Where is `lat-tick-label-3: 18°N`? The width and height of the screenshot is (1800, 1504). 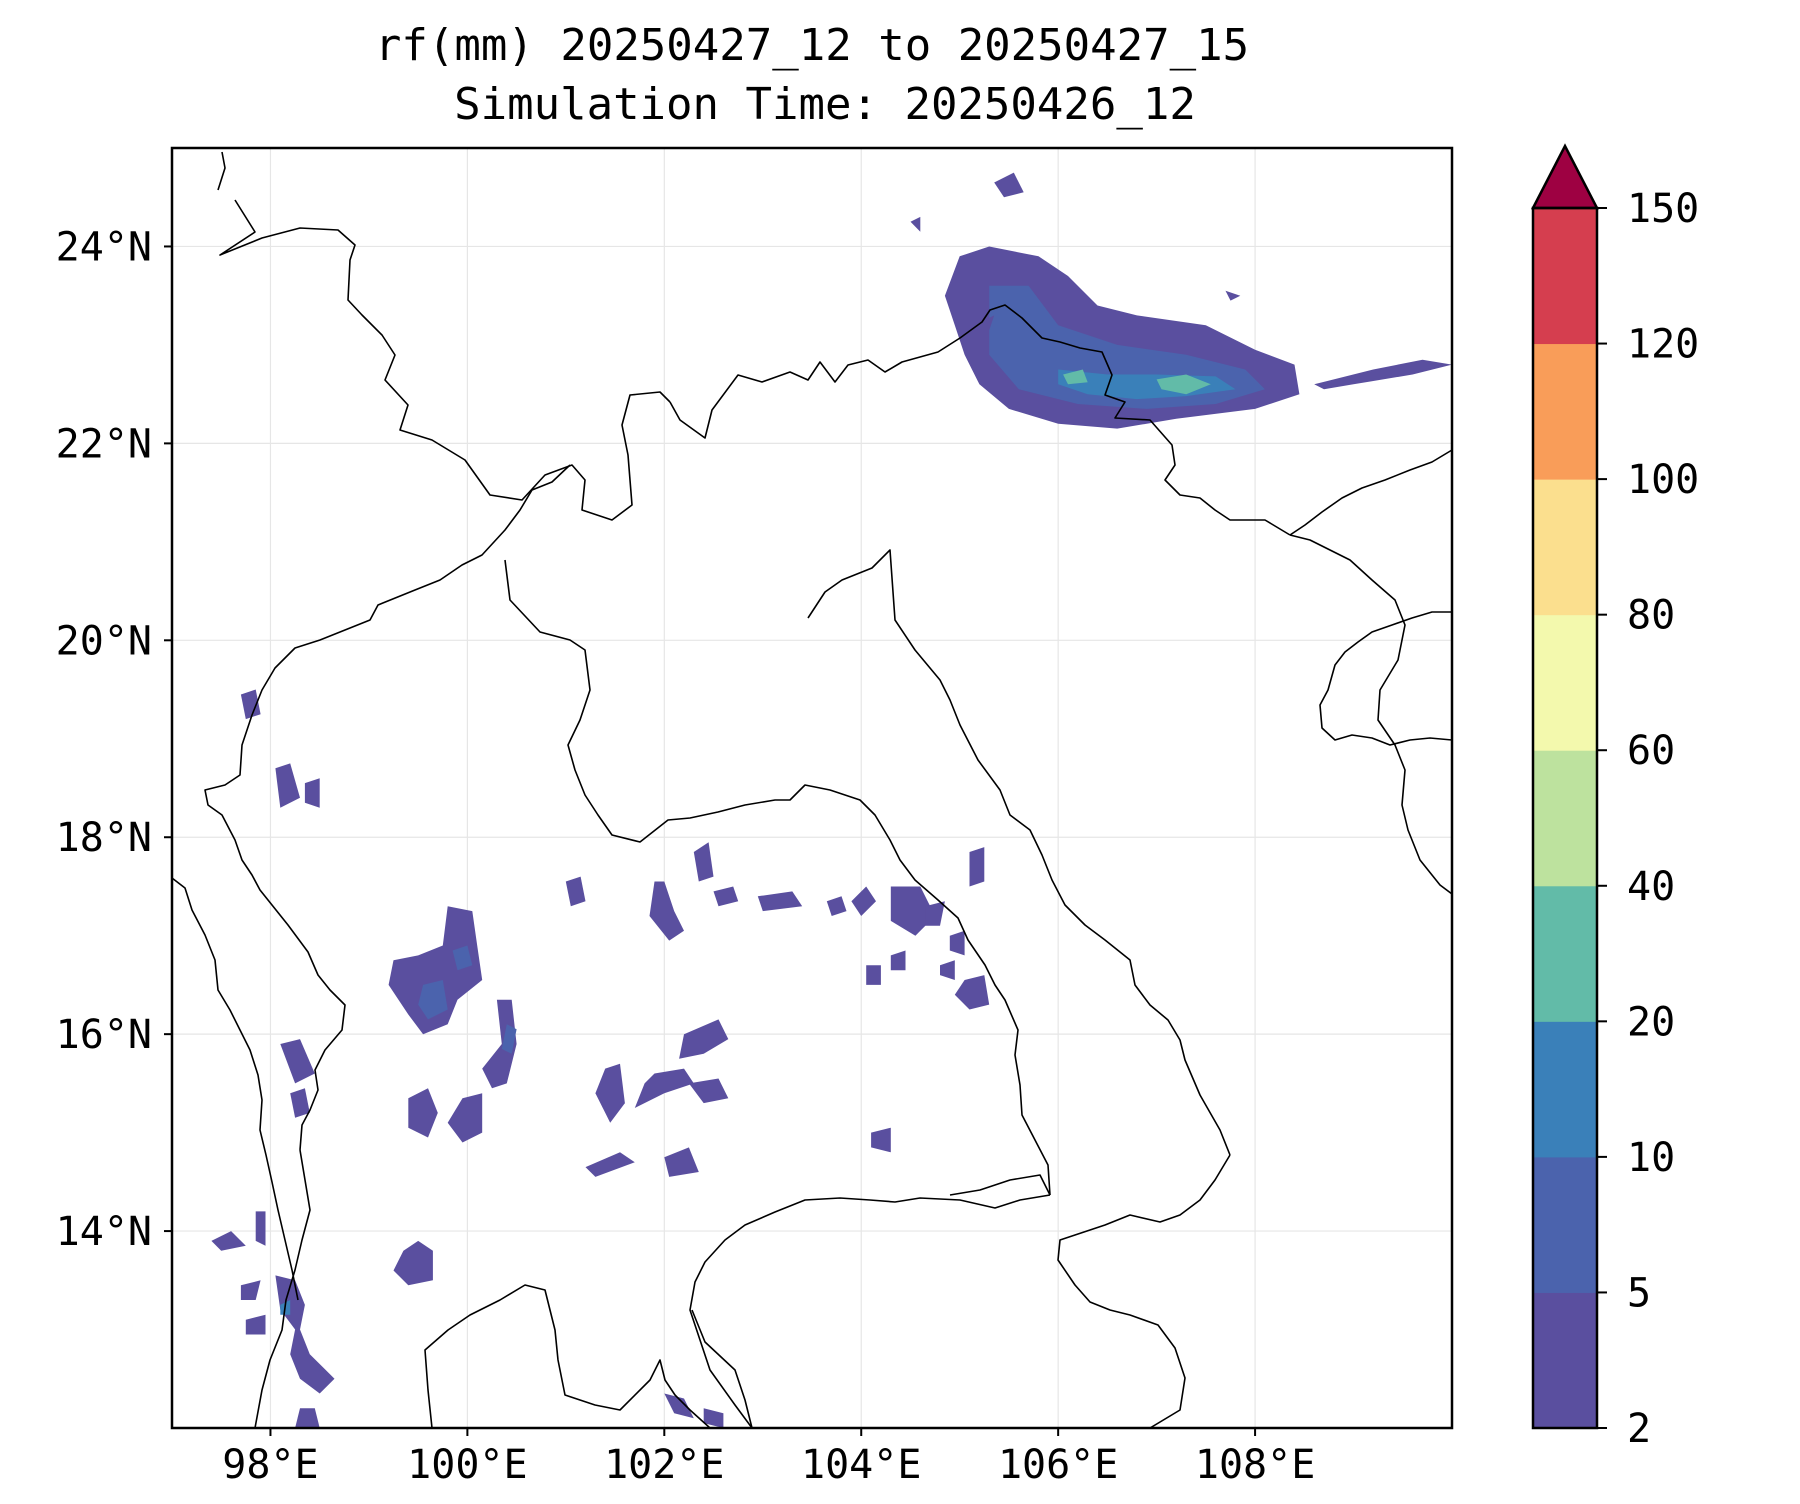 lat-tick-label-3: 18°N is located at coordinates (104, 838).